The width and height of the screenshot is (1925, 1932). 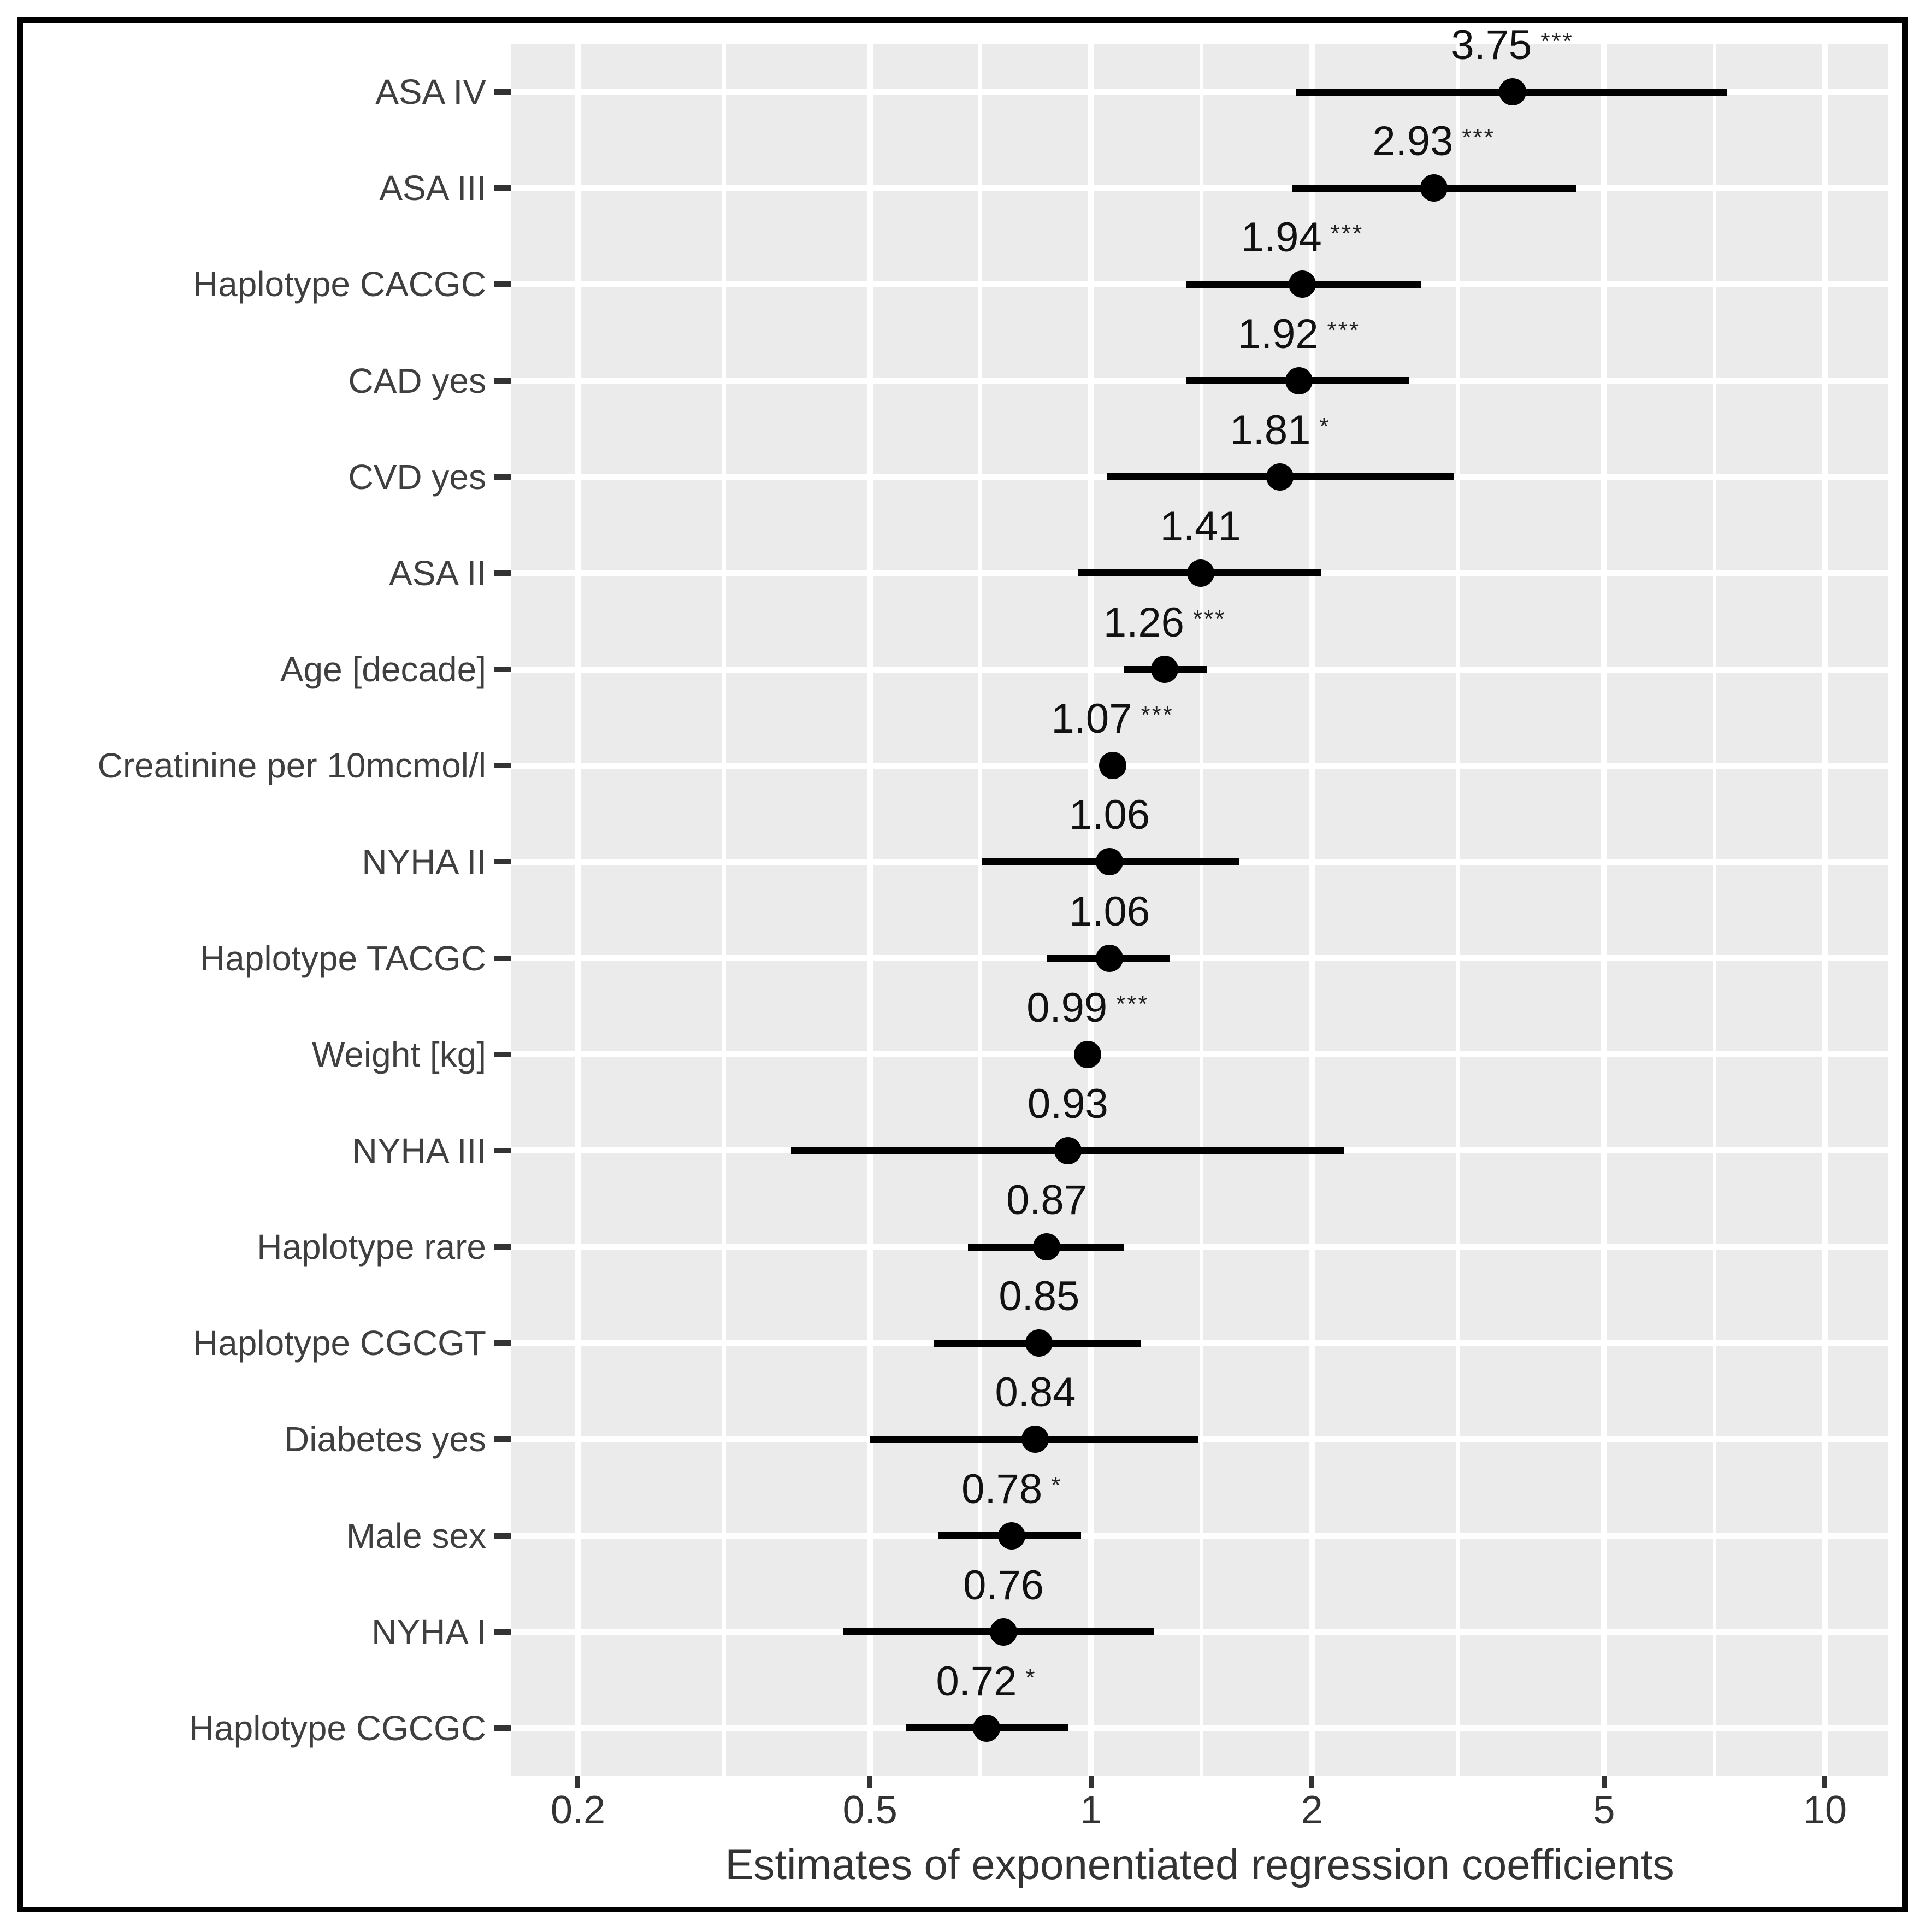 I want to click on estimate-number: 1.06, so click(x=1109, y=815).